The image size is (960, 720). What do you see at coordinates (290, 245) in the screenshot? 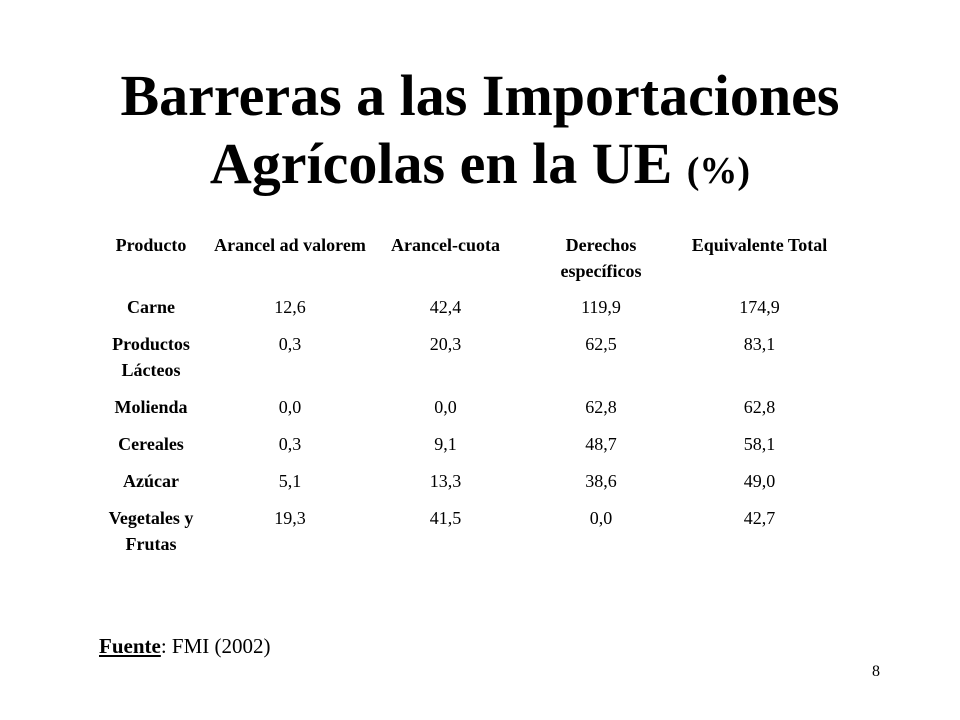
I see `header-arancel-ad-valorem: Arancel ad valorem` at bounding box center [290, 245].